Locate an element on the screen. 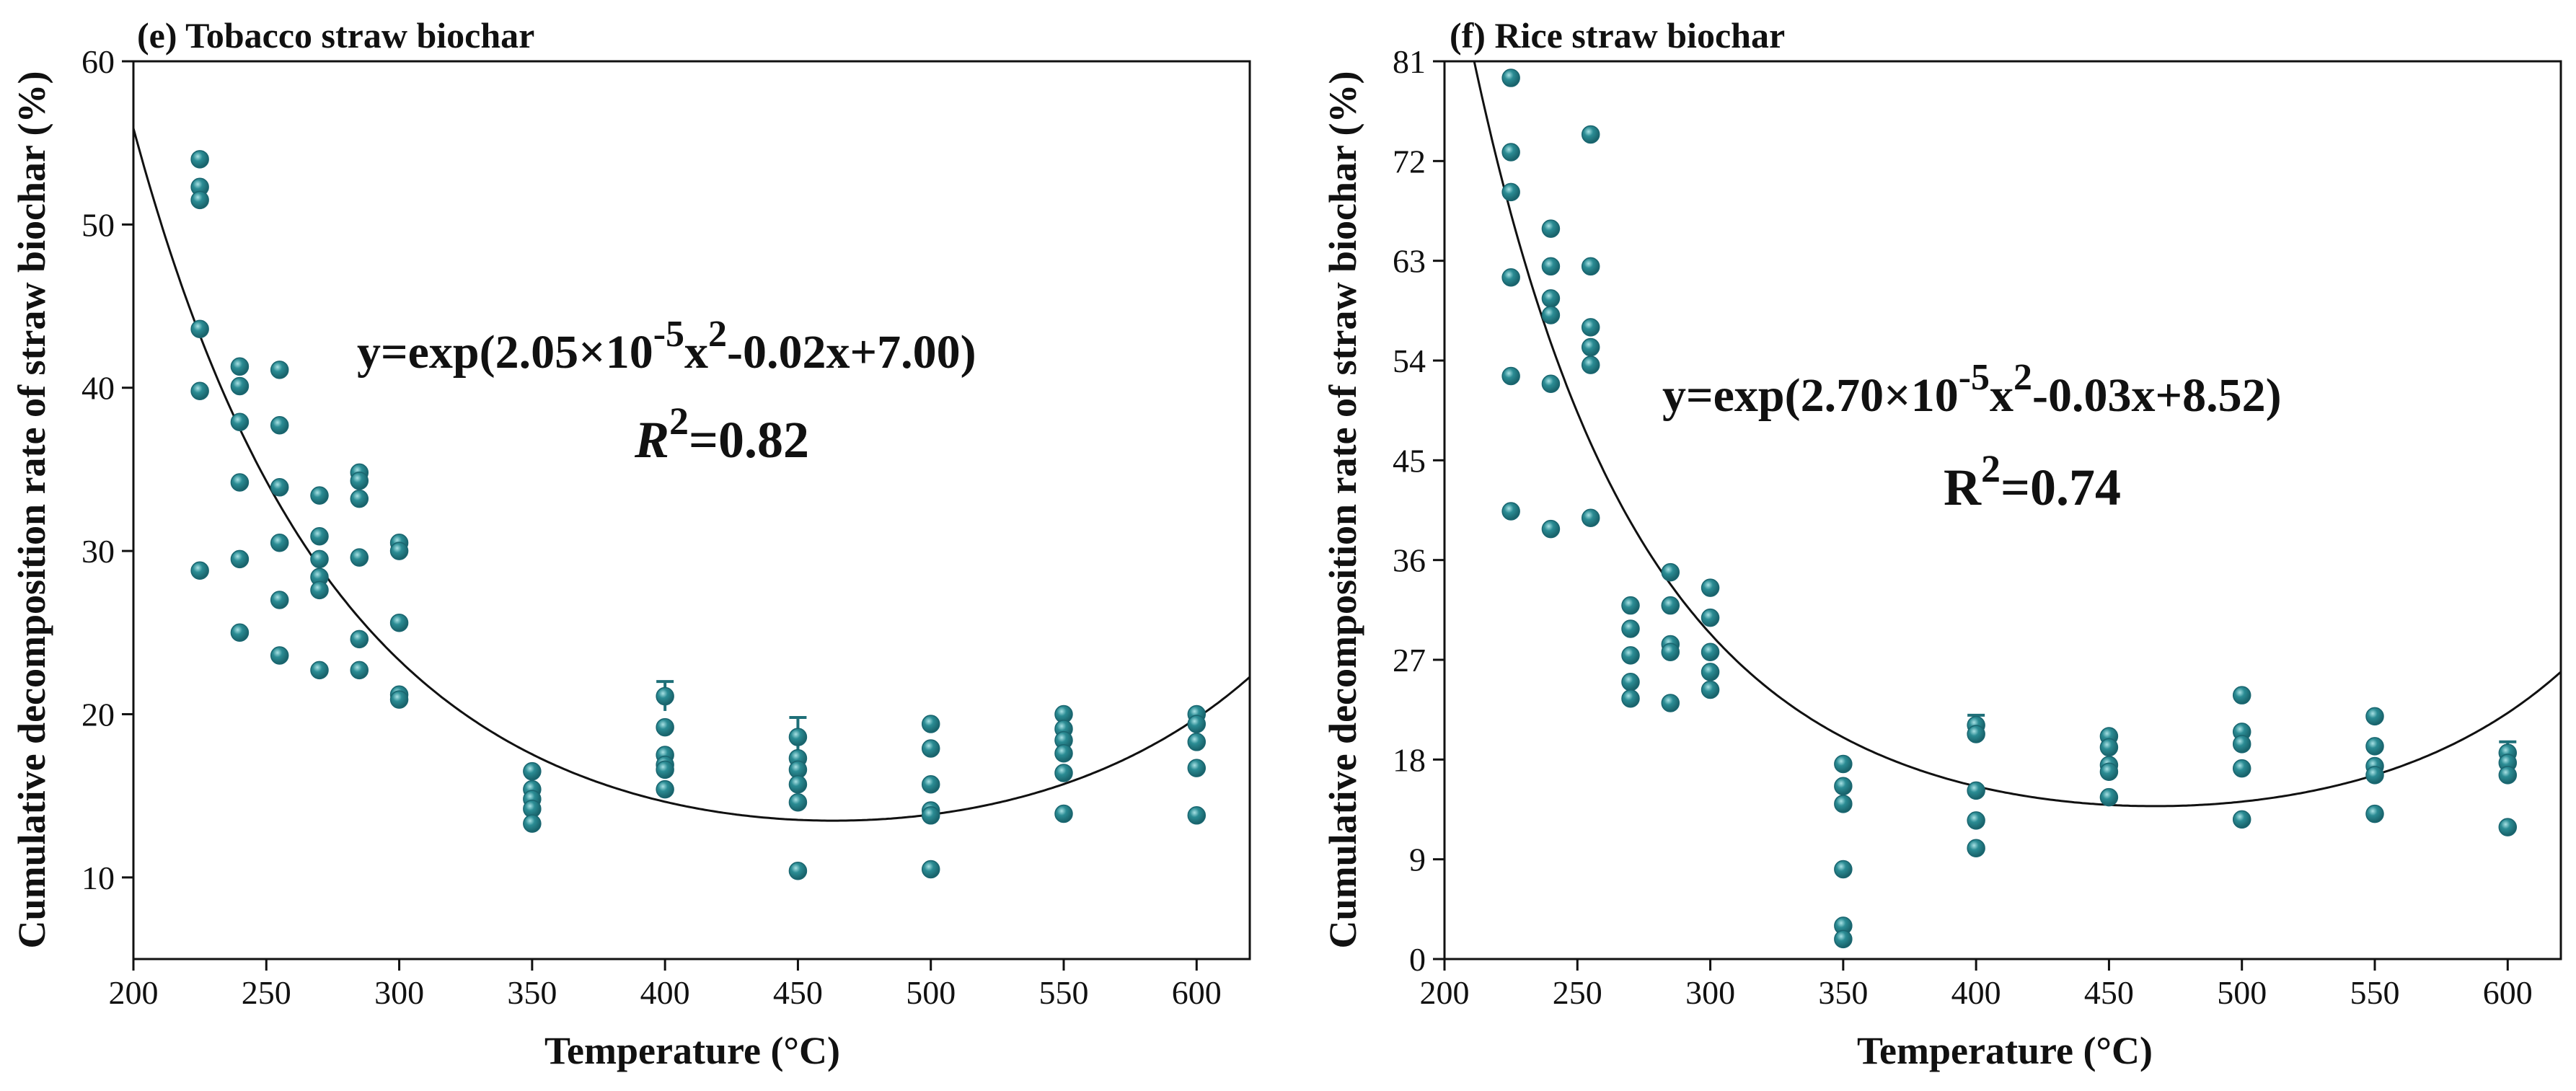 The image size is (2576, 1091). r-squared: R2=0.74 is located at coordinates (2032, 481).